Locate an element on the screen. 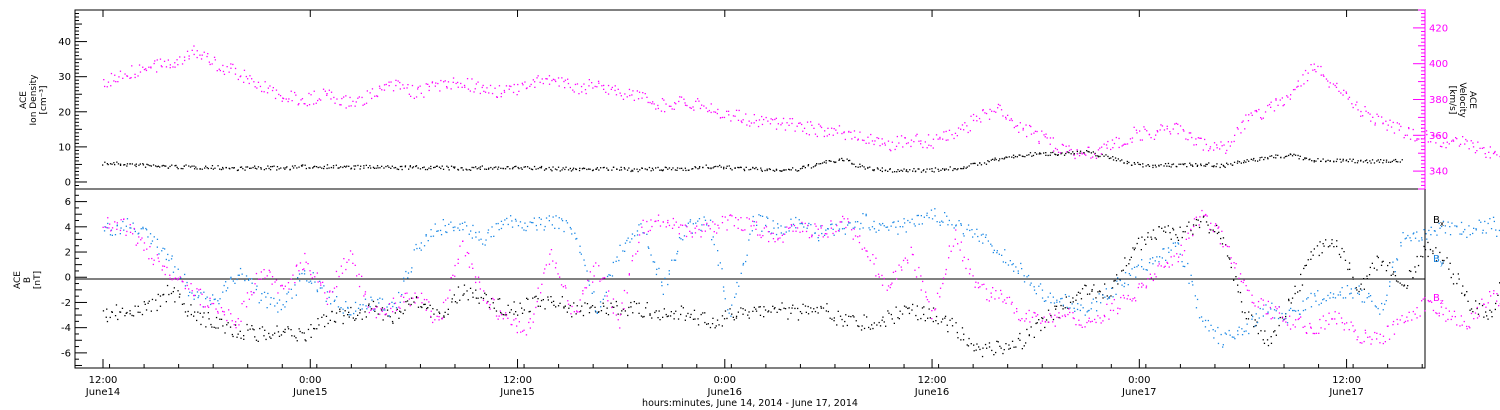  top-ylabel-line-2: Ion Density is located at coordinates (34, 100).